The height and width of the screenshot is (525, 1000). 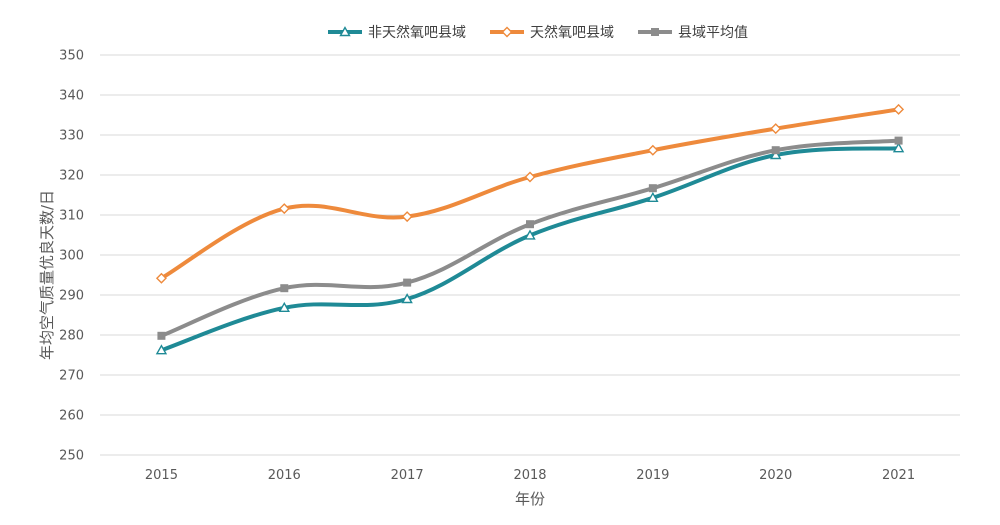 I want to click on y-axis-ticks: 250 260 270 280 290 300 310 320 330 340 350, so click(x=71, y=256).